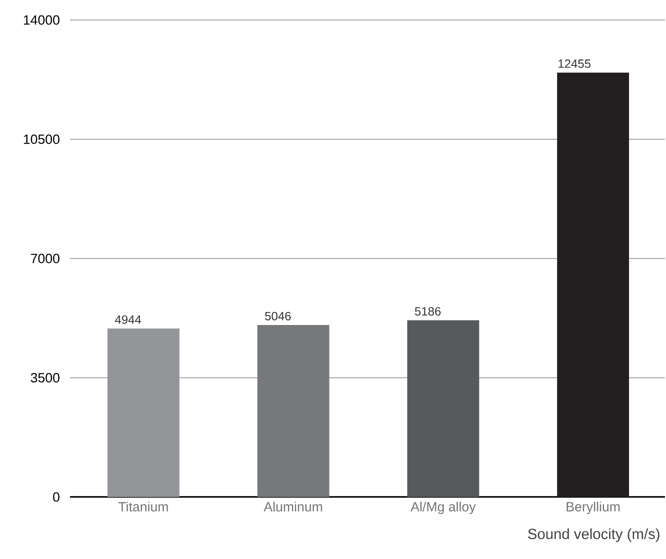 This screenshot has height=559, width=666. What do you see at coordinates (42, 139) in the screenshot?
I see `y-tick-label: 10500` at bounding box center [42, 139].